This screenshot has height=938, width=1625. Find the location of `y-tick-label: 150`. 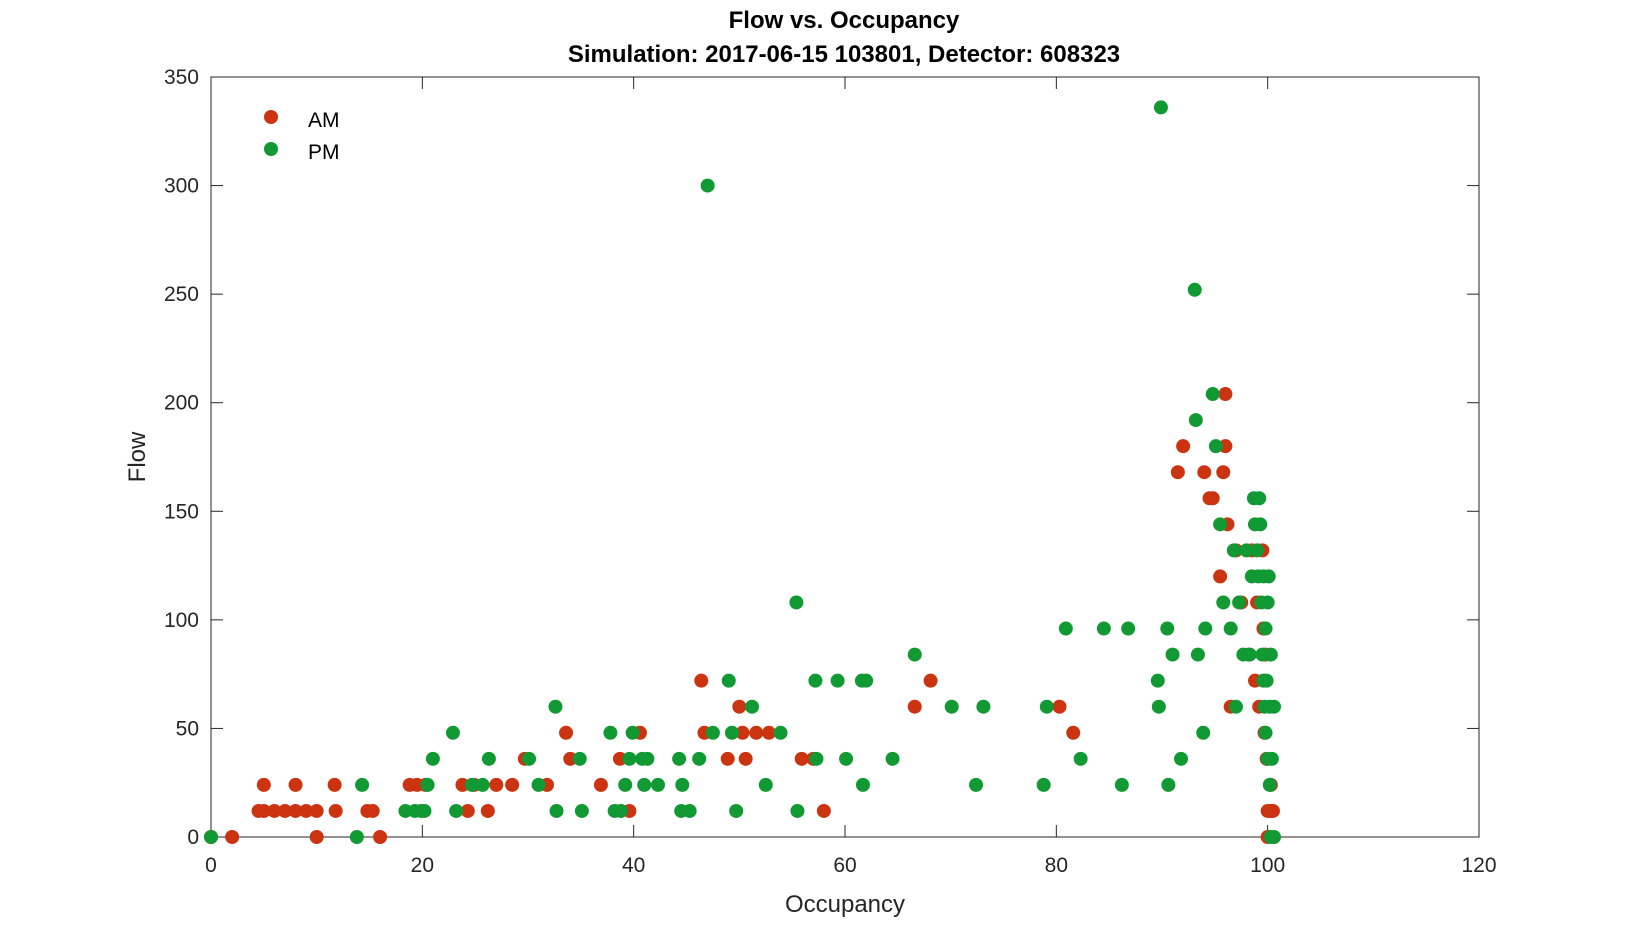

y-tick-label: 150 is located at coordinates (181, 511).